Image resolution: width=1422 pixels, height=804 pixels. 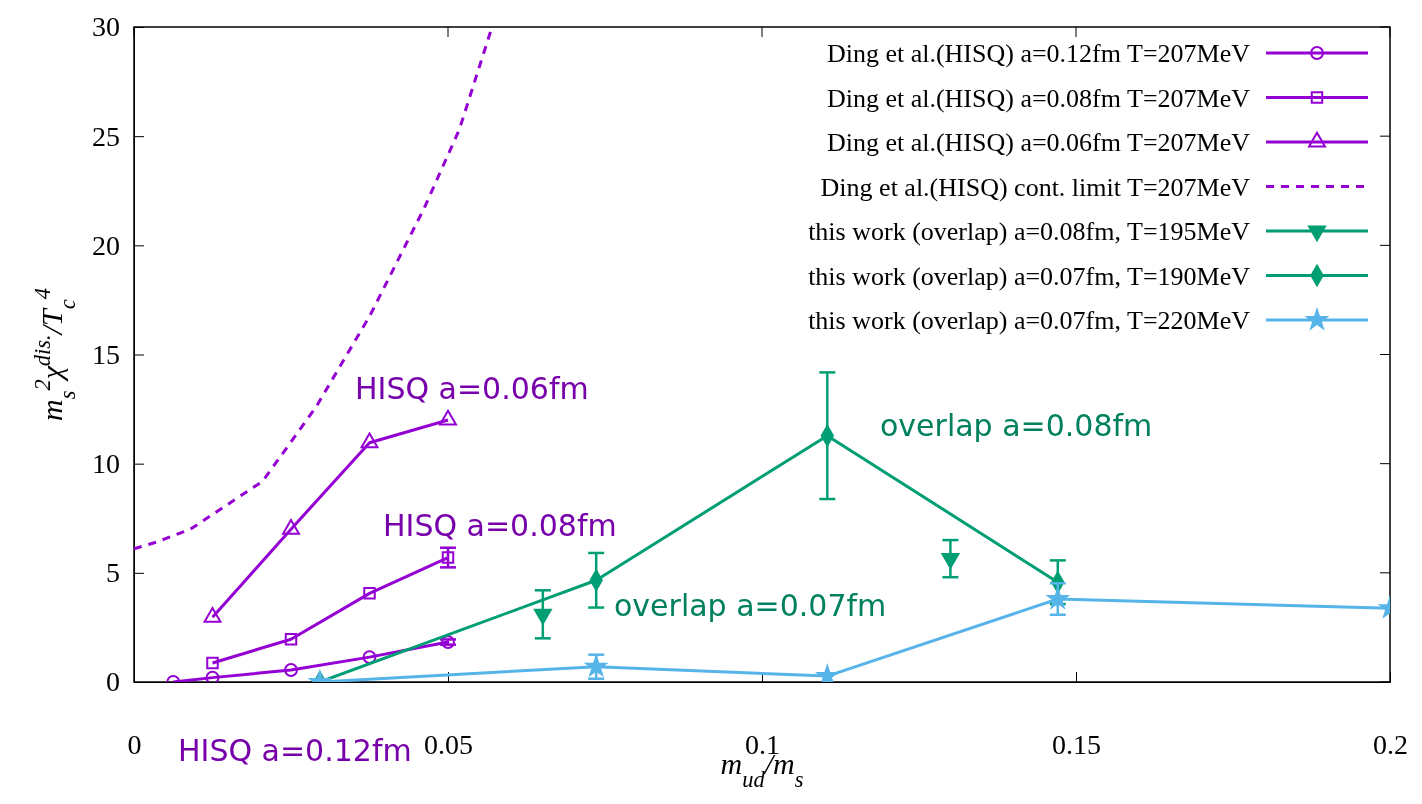 What do you see at coordinates (113, 573) in the screenshot?
I see `y-tick-label: 5` at bounding box center [113, 573].